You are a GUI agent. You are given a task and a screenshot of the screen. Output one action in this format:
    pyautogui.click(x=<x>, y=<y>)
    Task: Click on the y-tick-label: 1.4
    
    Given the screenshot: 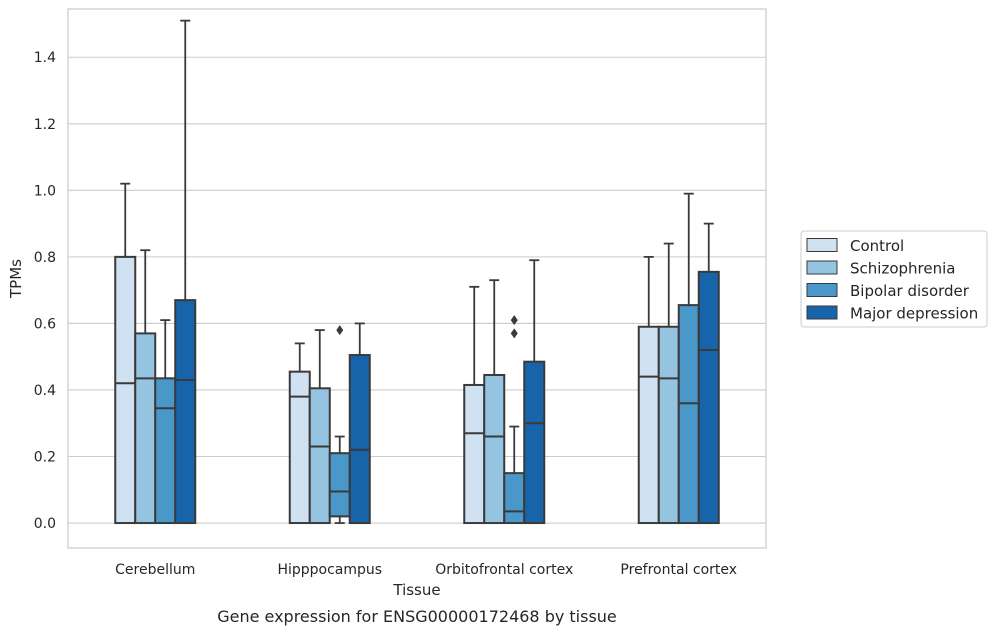 What is the action you would take?
    pyautogui.click(x=45, y=58)
    